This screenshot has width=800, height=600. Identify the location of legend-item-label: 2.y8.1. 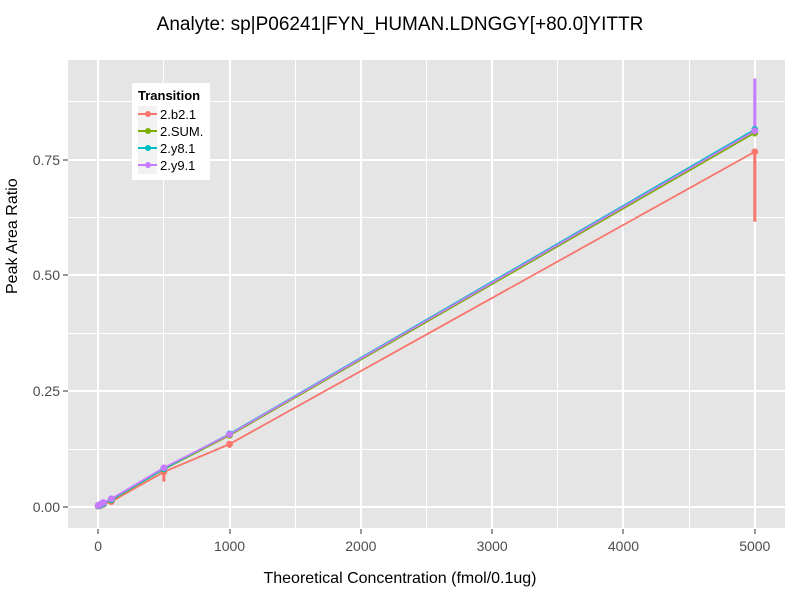
(178, 148).